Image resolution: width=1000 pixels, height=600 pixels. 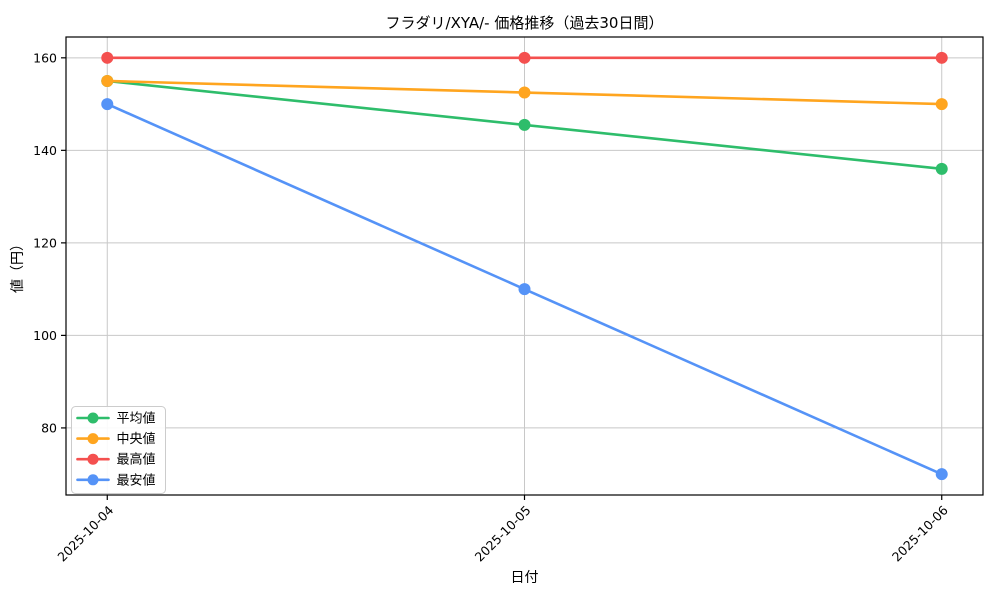 What do you see at coordinates (503, 534) in the screenshot?
I see `x-tick-label: 2025-10-05` at bounding box center [503, 534].